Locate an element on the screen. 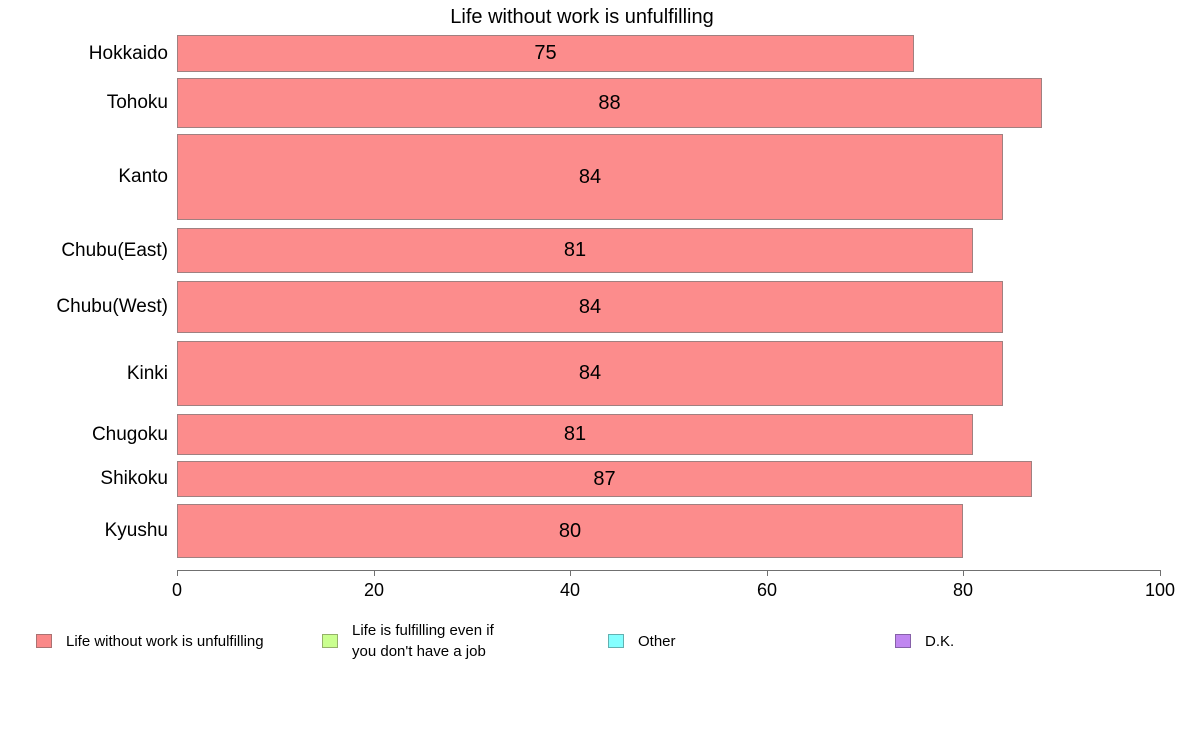 This screenshot has width=1188, height=736. bar-value-label: 87 is located at coordinates (604, 478).